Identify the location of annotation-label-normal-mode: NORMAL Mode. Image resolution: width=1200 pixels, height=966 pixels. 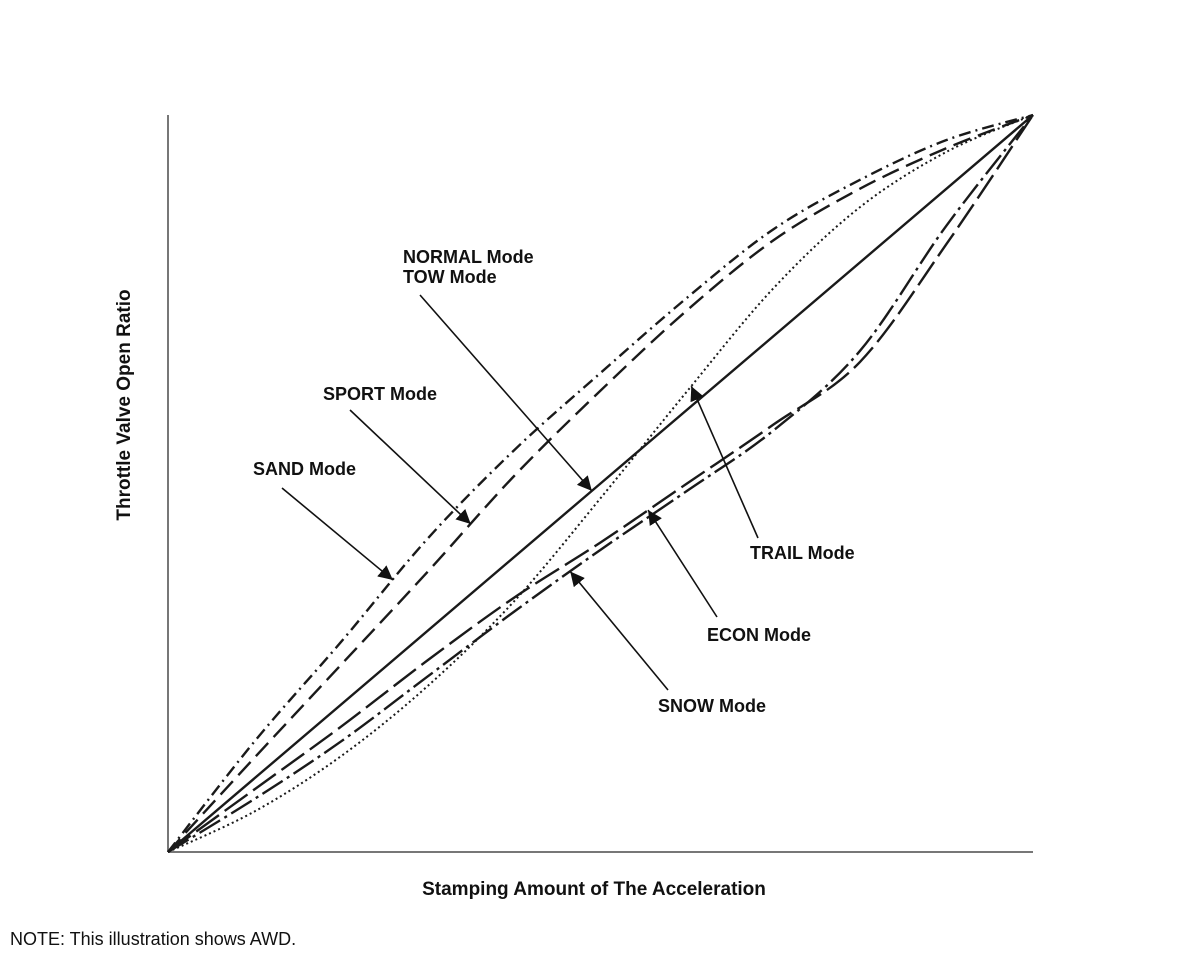
(468, 257).